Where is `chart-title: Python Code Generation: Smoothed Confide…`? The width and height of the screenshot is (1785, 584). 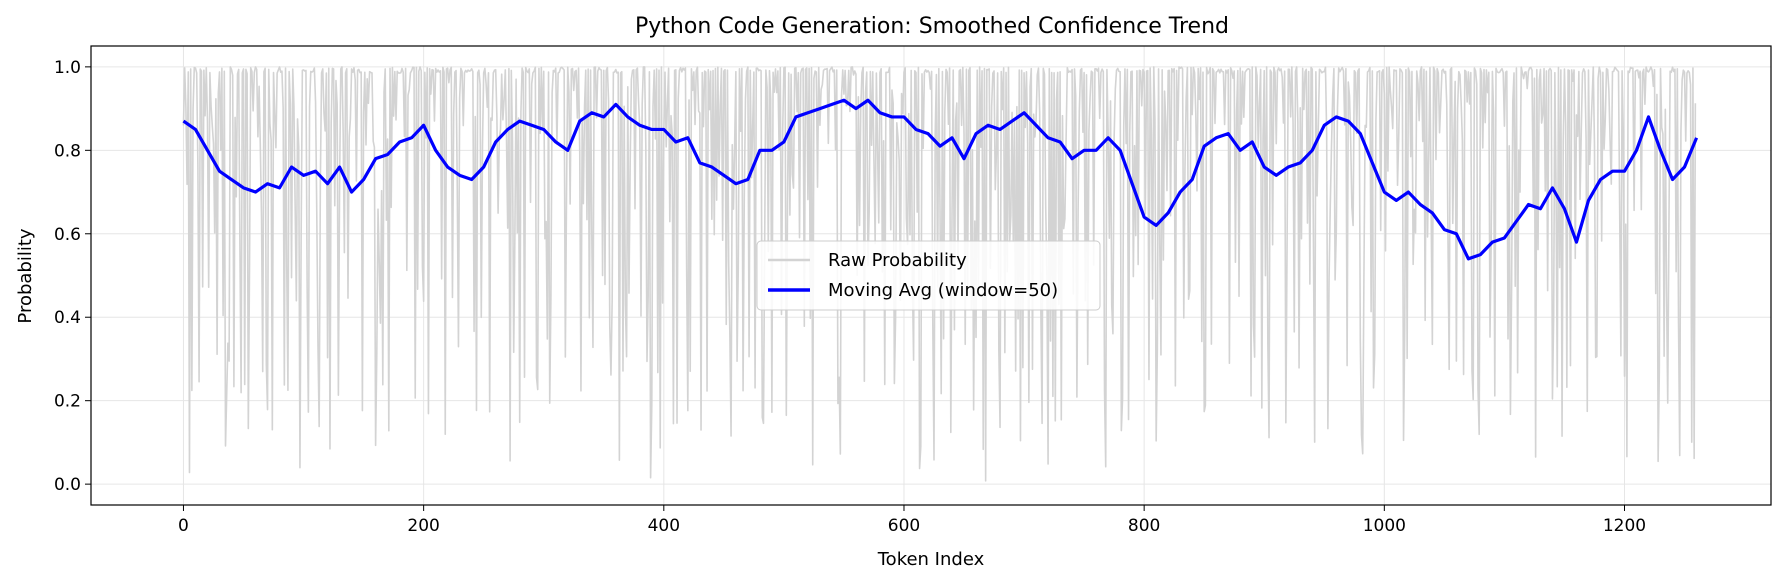
chart-title: Python Code Generation: Smoothed Confide… is located at coordinates (932, 26).